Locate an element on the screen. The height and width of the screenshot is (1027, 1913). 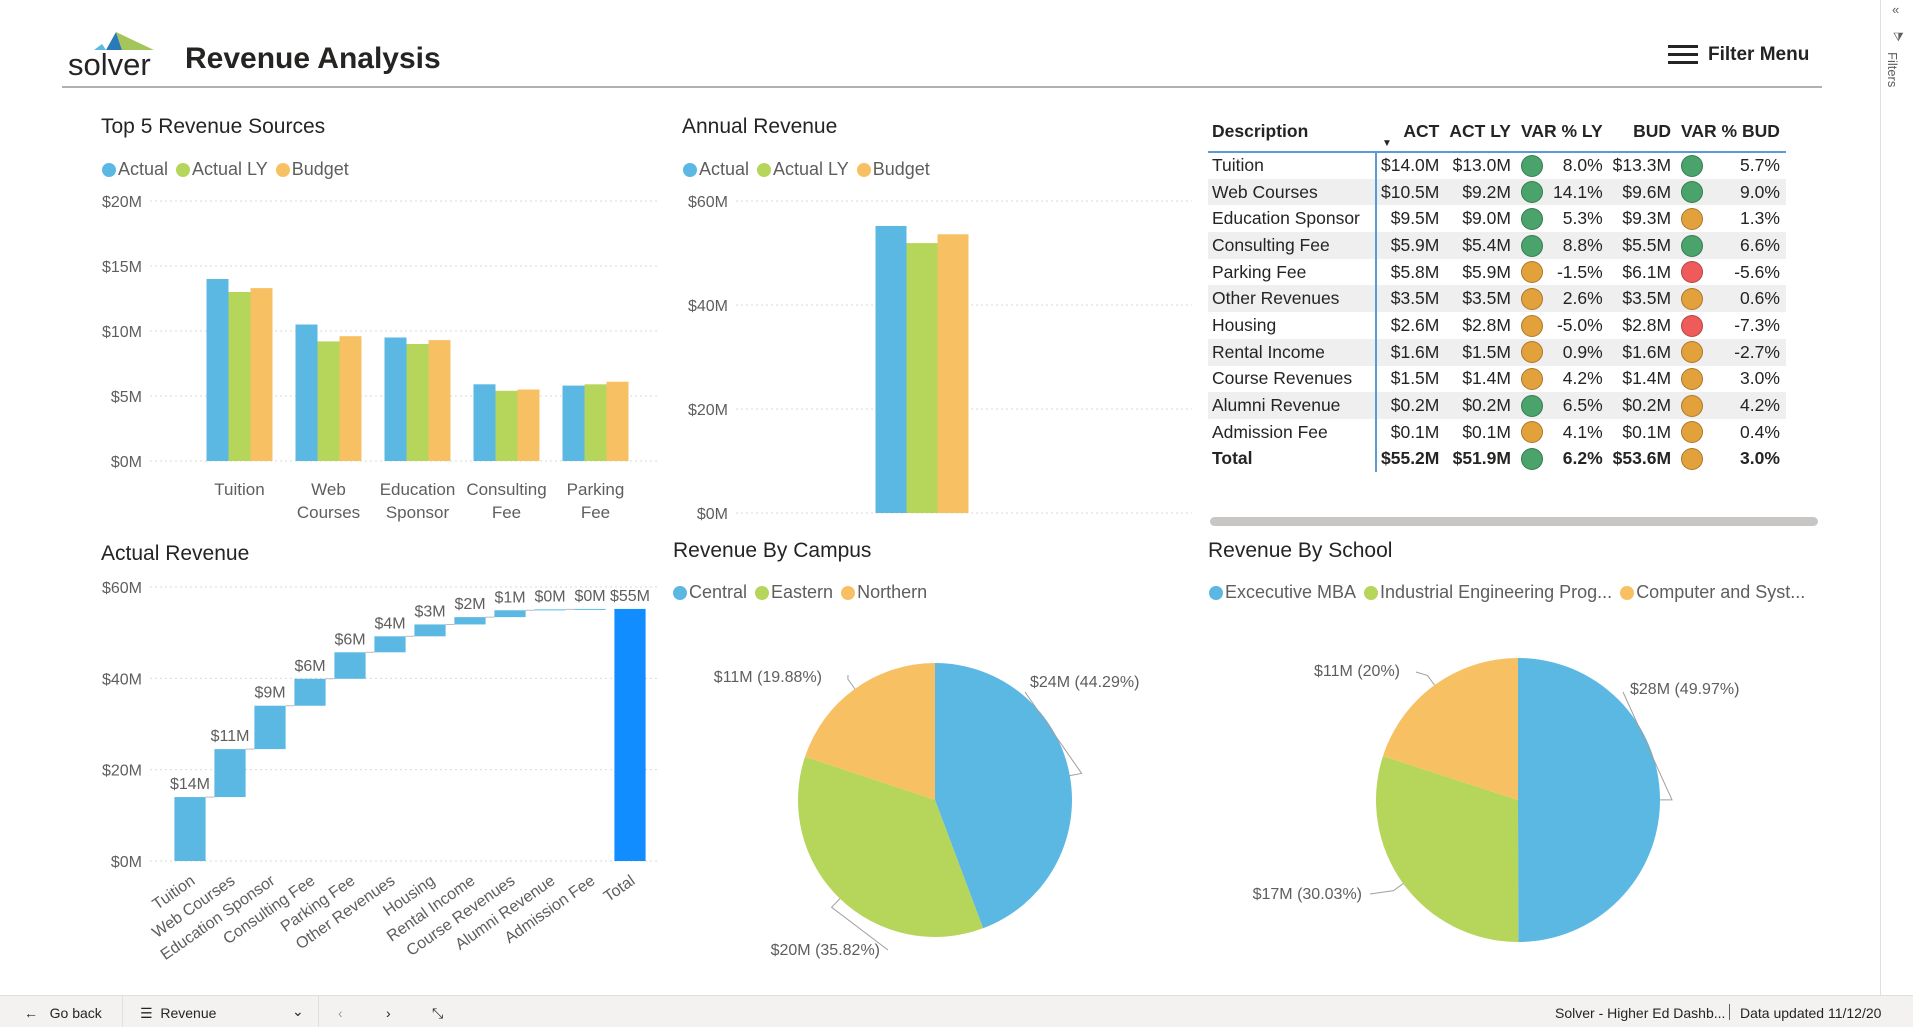
cell-act: $1.5M is located at coordinates (1415, 378).